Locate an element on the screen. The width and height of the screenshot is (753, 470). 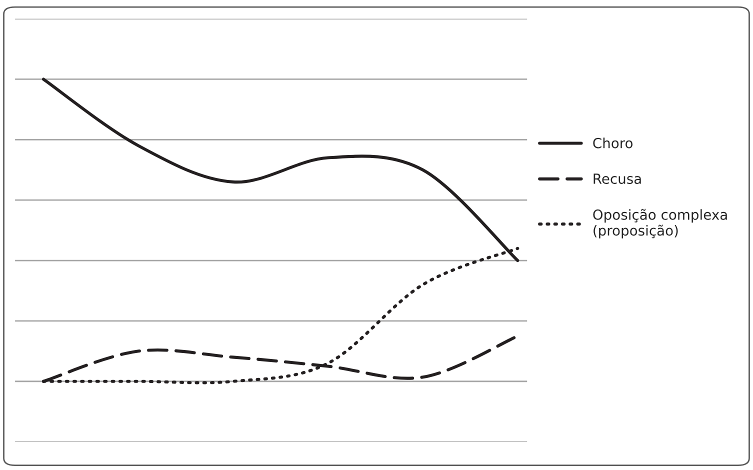
legend-label: Oposição complexa (proposição) is located at coordinates (660, 223).